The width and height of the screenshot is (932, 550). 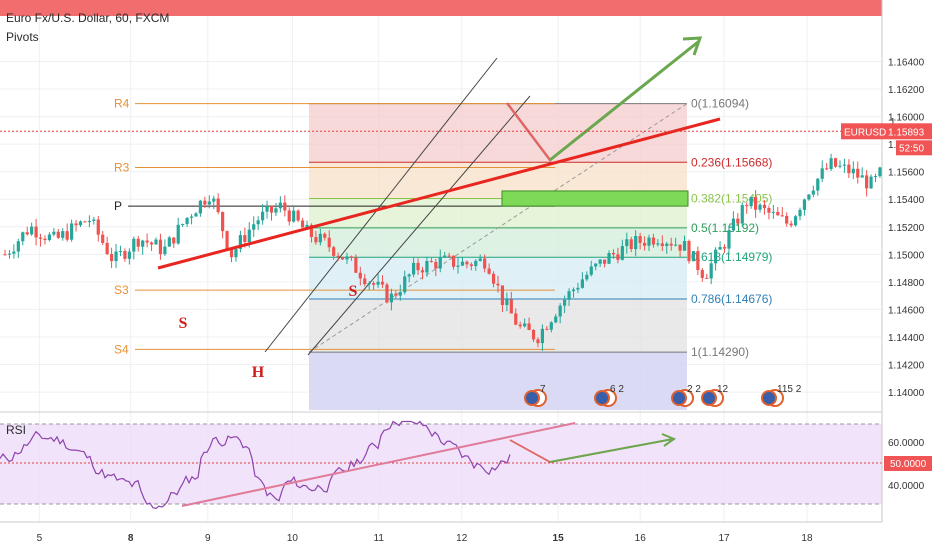 What do you see at coordinates (258, 372) in the screenshot?
I see `pattern-label-head: H` at bounding box center [258, 372].